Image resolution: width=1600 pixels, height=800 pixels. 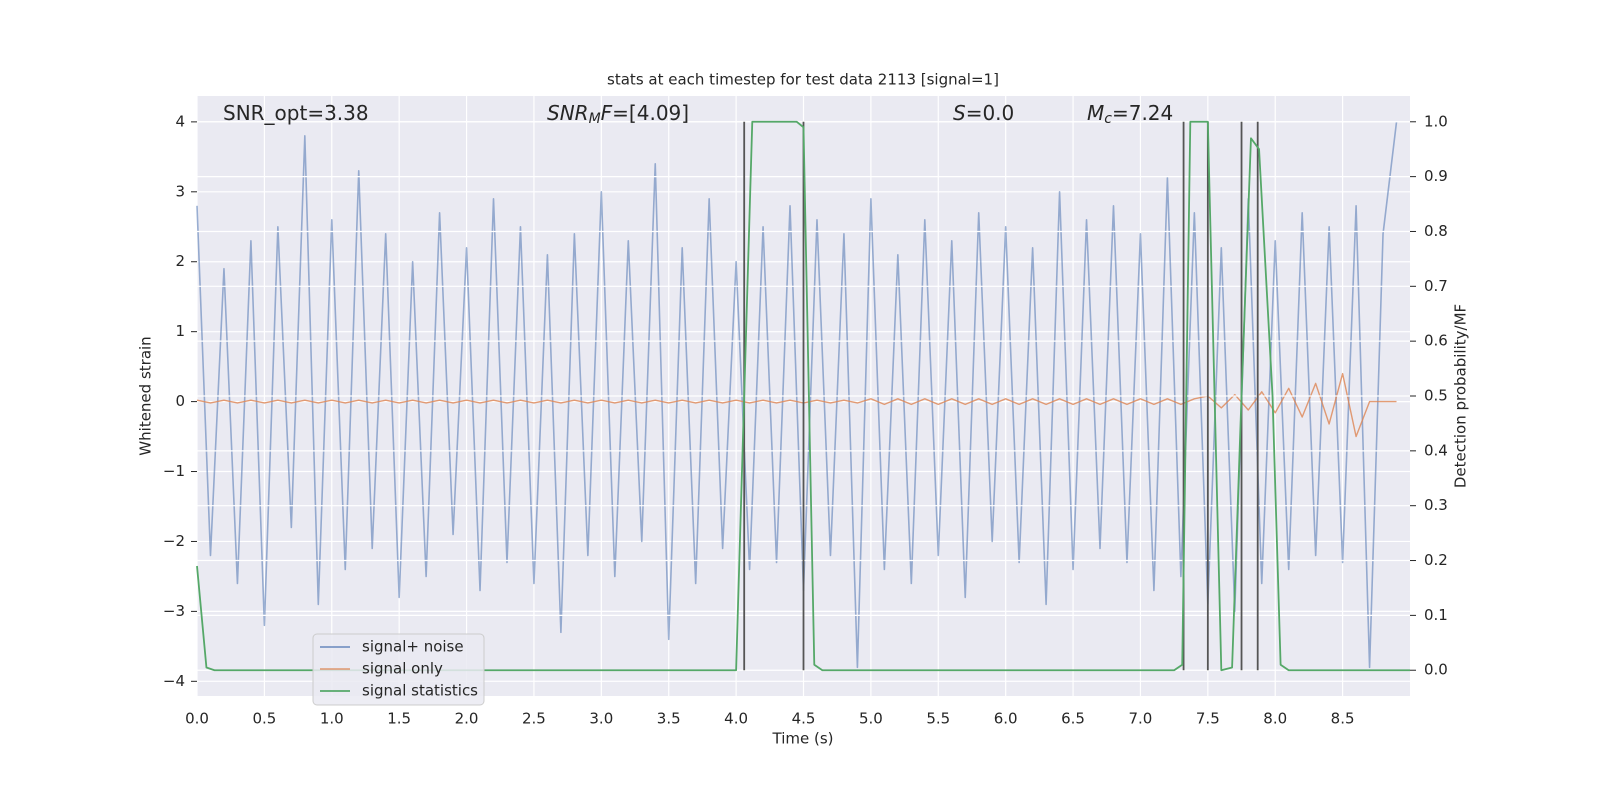 What do you see at coordinates (174, 611) in the screenshot?
I see `y-tick-label: −3` at bounding box center [174, 611].